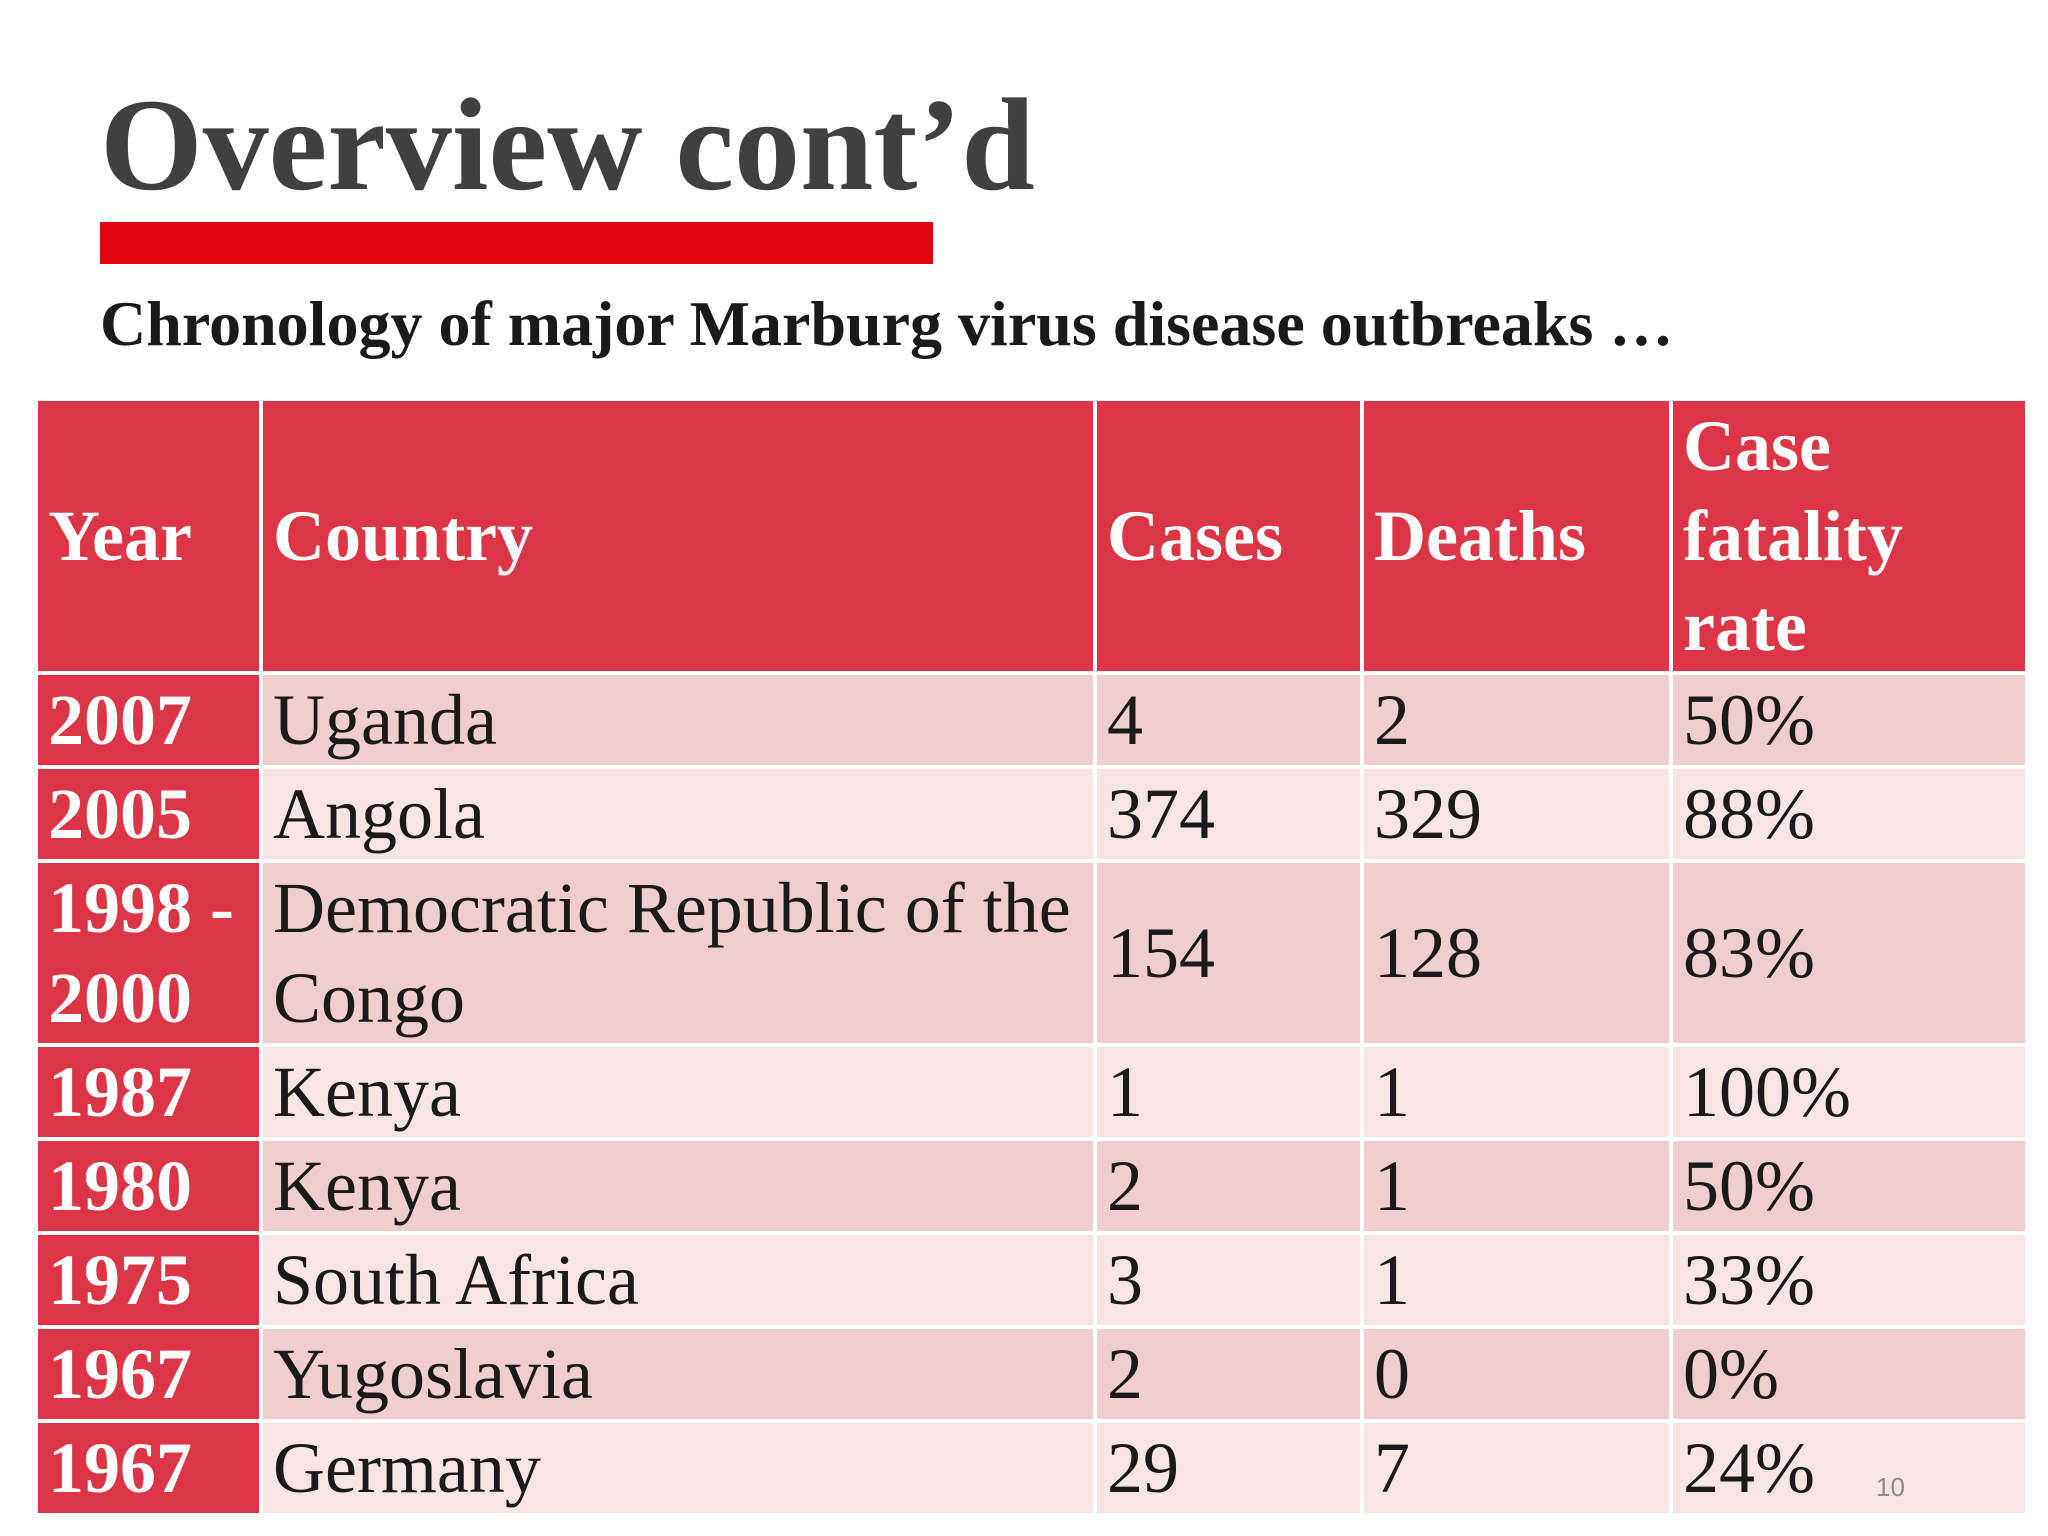  What do you see at coordinates (1228, 536) in the screenshot?
I see `header-cases: Cases` at bounding box center [1228, 536].